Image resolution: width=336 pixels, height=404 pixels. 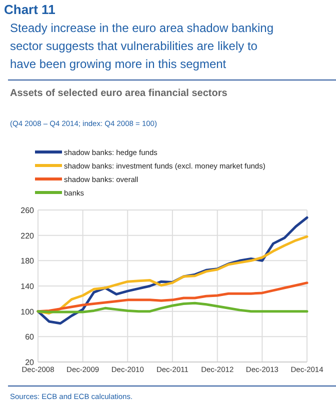 I want to click on y-tick-label: 60, so click(x=30, y=337).